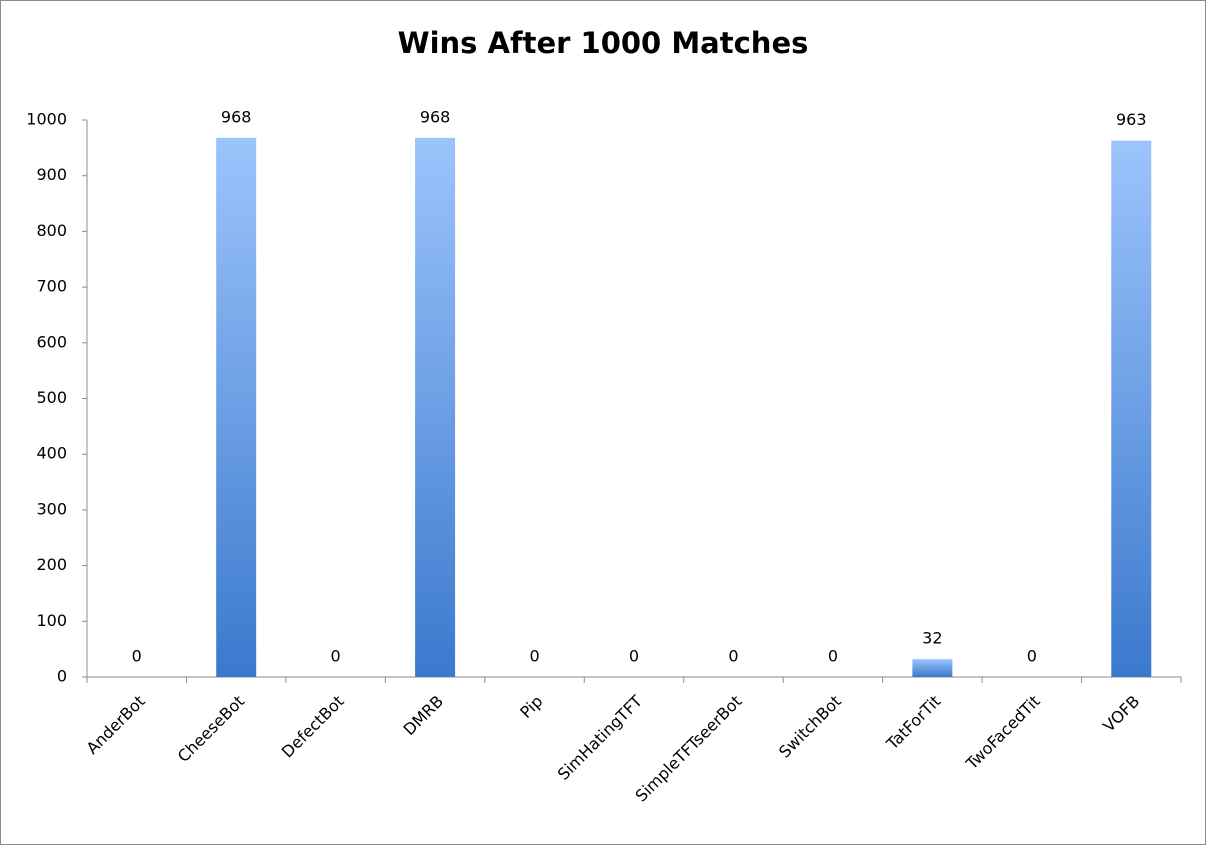  What do you see at coordinates (603, 43) in the screenshot?
I see `chart-title: Wins After 1000 Matches` at bounding box center [603, 43].